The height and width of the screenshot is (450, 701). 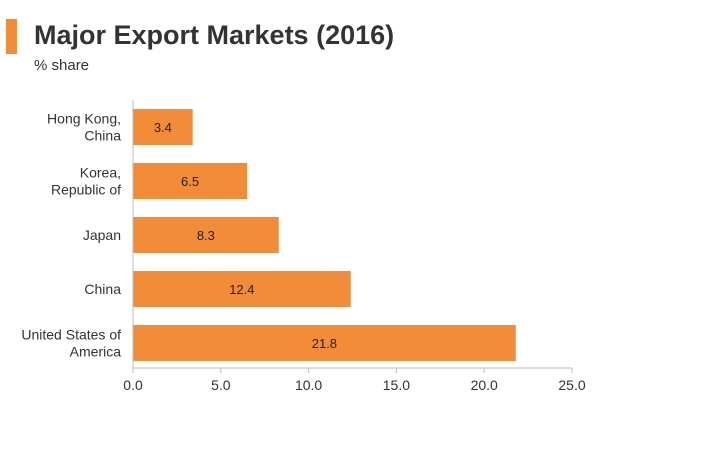 What do you see at coordinates (133, 385) in the screenshot?
I see `x-tick-label-0: 0.0` at bounding box center [133, 385].